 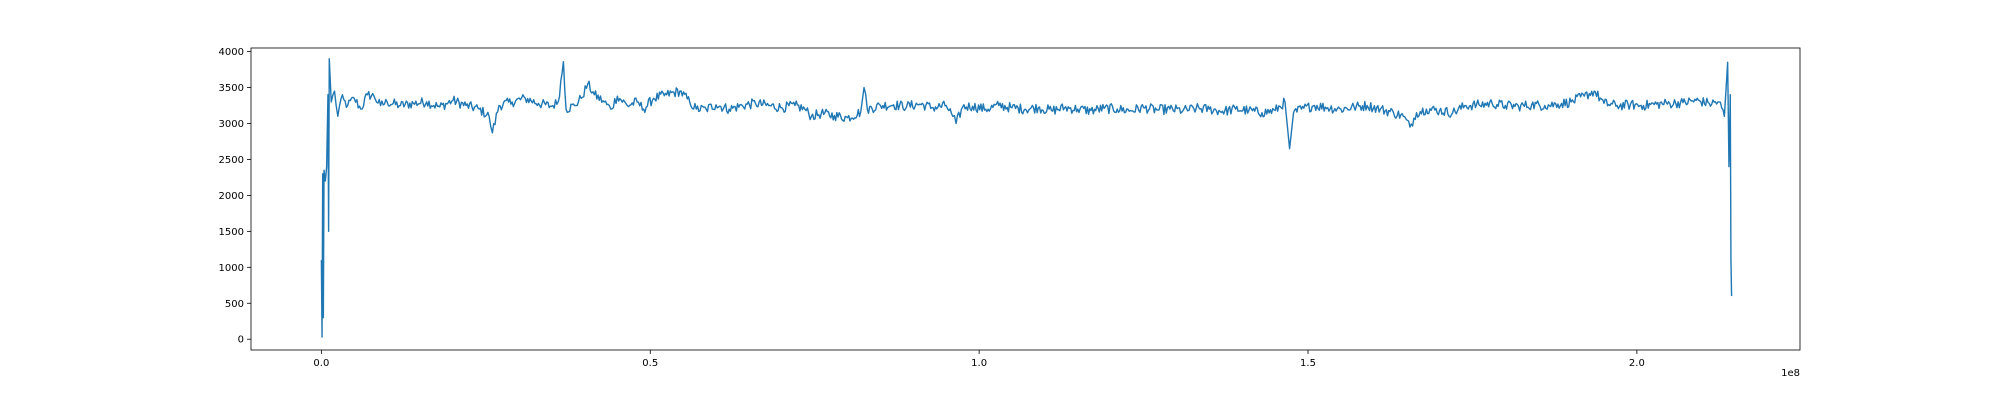 I want to click on x-tick-label: 0.0, so click(x=321, y=363).